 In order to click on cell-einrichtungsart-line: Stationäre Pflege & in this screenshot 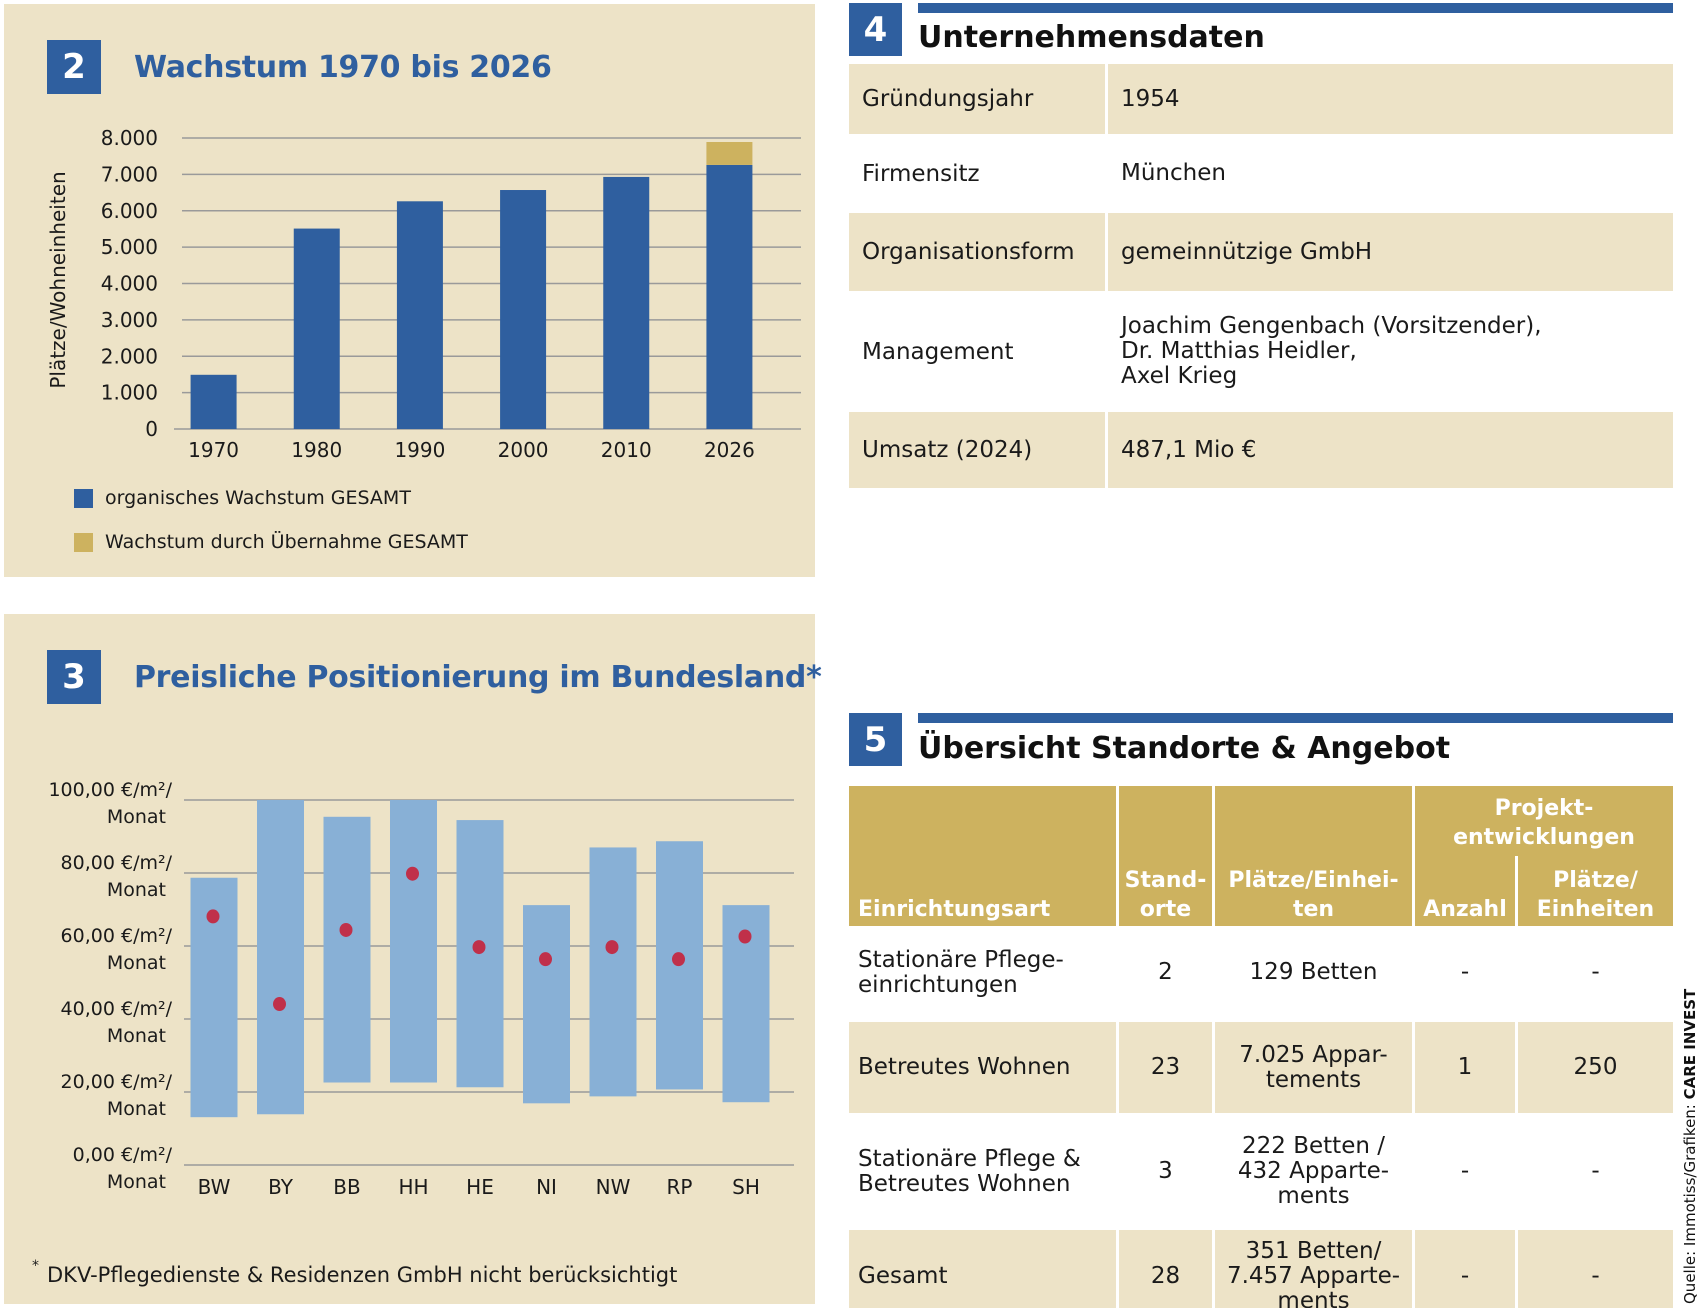, I will do `click(969, 1158)`.